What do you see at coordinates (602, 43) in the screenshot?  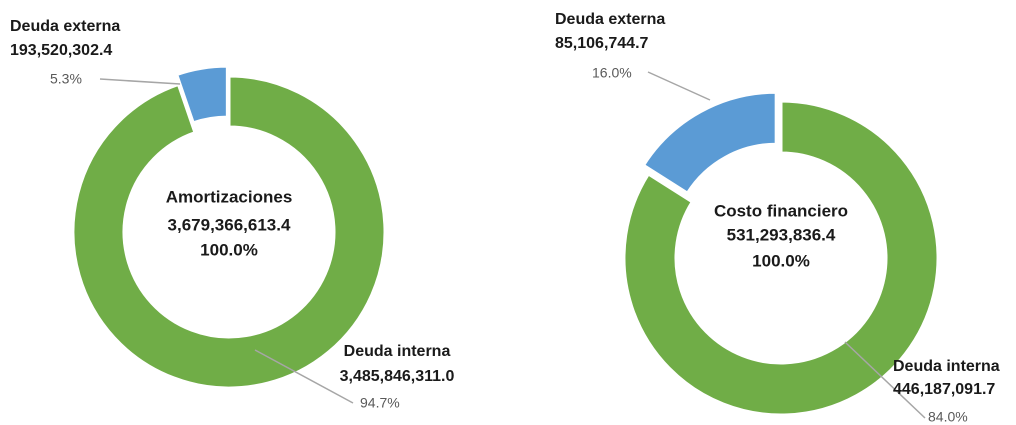 I see `value-label: 85,106,744.7` at bounding box center [602, 43].